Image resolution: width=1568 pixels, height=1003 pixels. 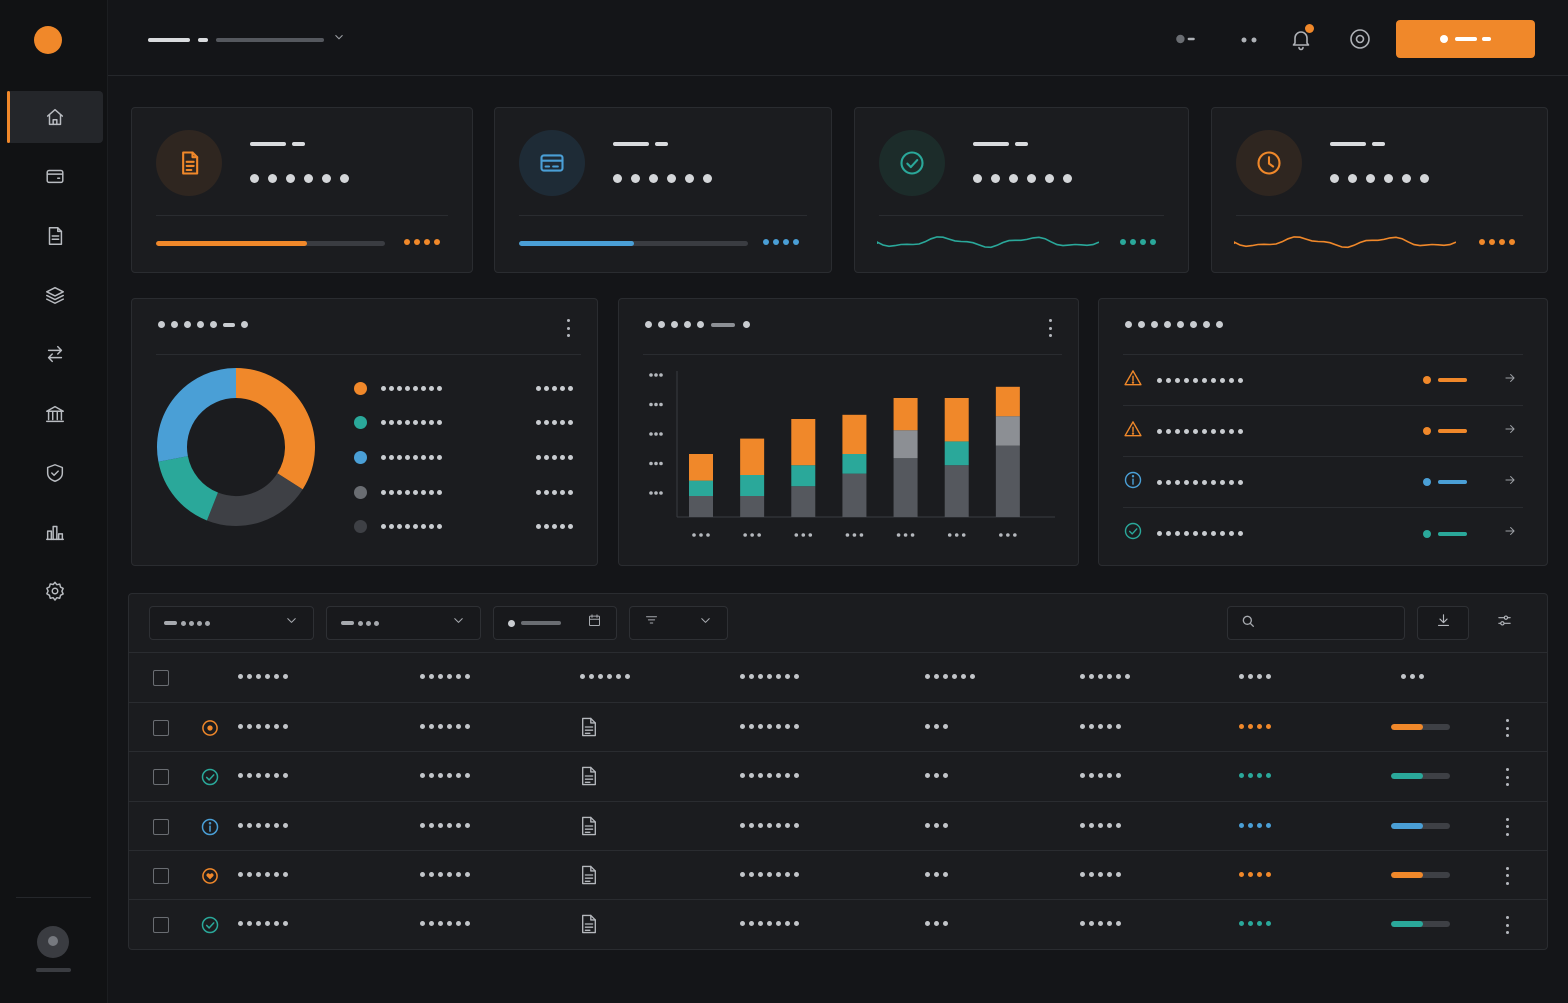 I want to click on sidebar-item-wallet, so click(x=55, y=176).